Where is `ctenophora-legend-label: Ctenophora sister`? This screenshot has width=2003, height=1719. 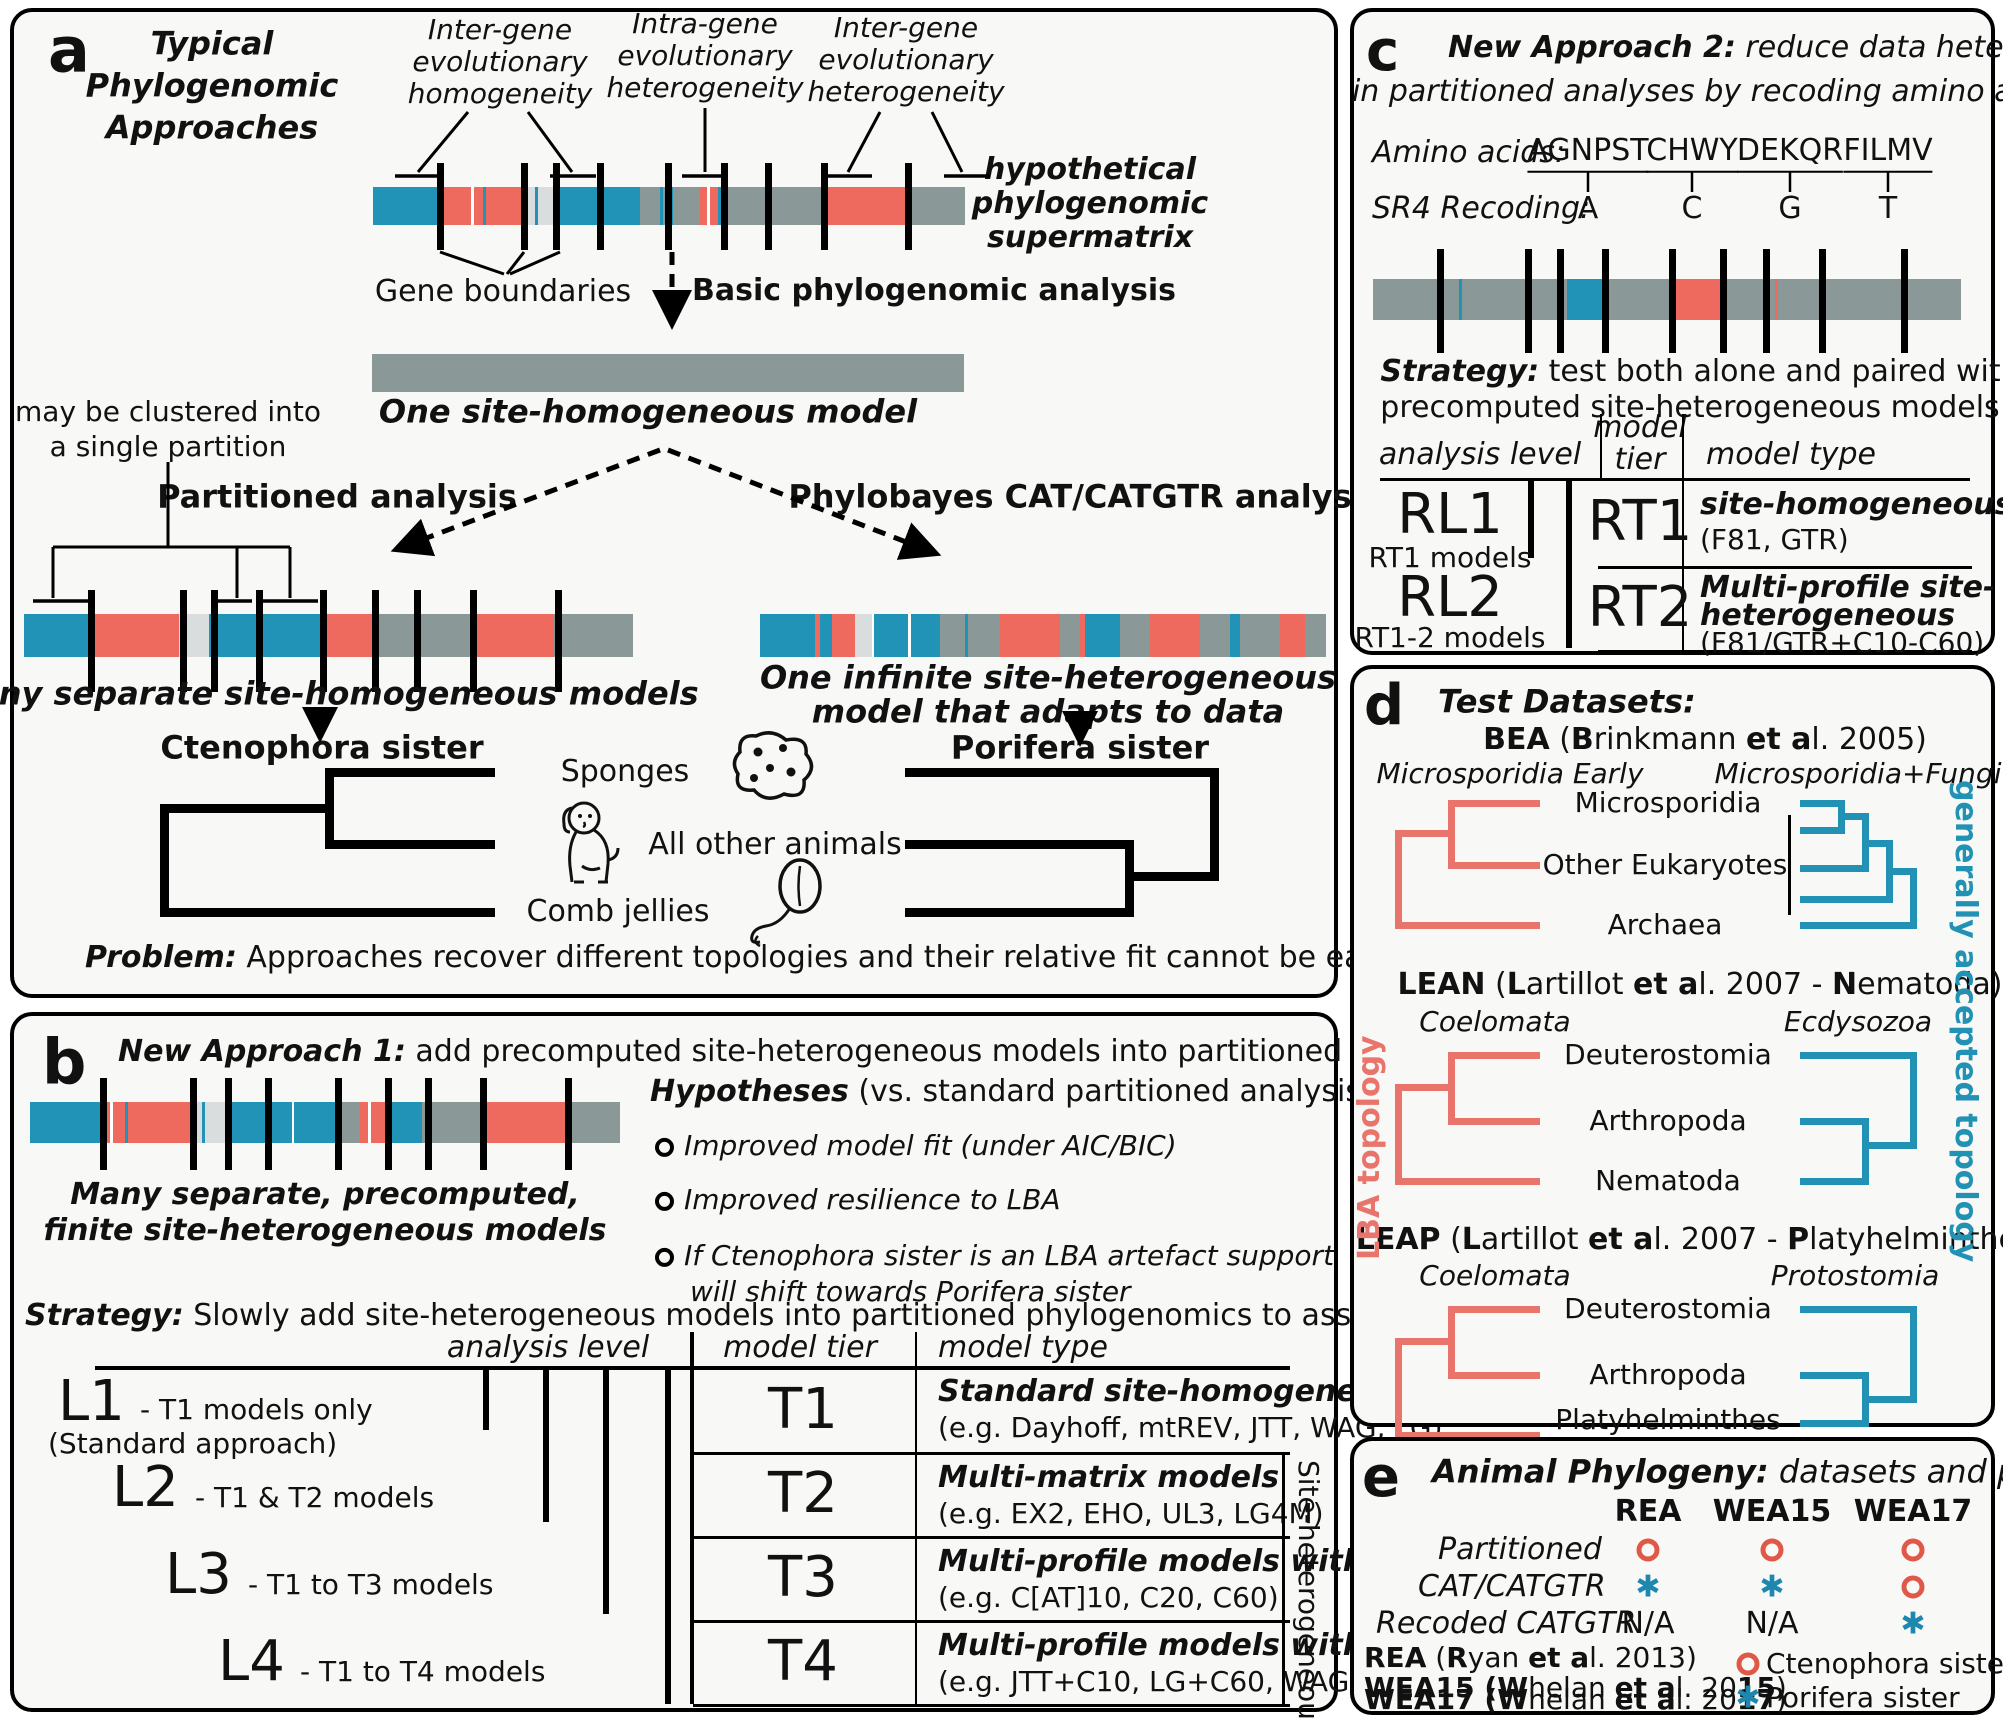 ctenophora-legend-label: Ctenophora sister is located at coordinates (1884, 1663).